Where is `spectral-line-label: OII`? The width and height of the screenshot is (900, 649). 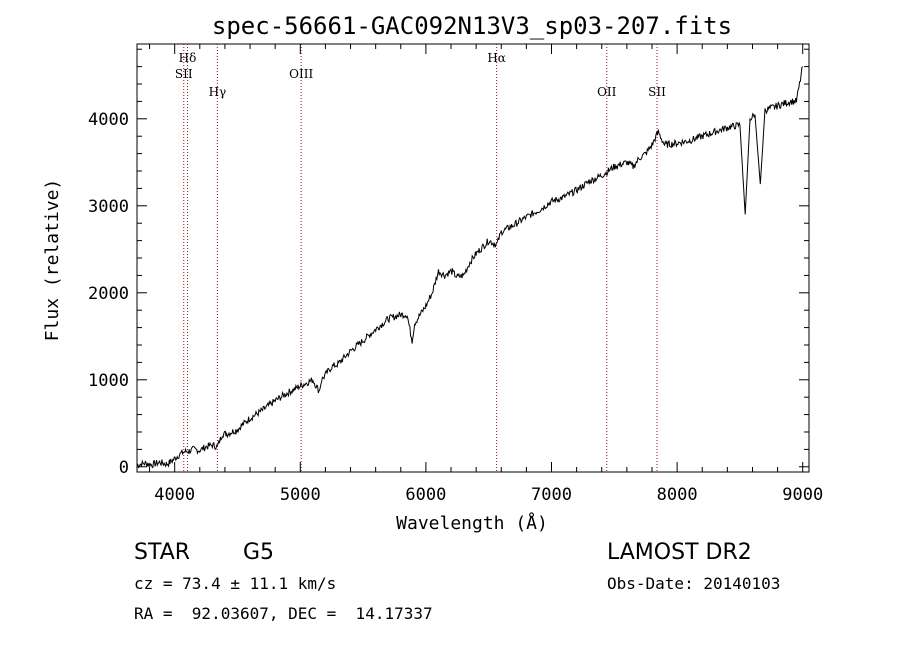
spectral-line-label: OII is located at coordinates (607, 92).